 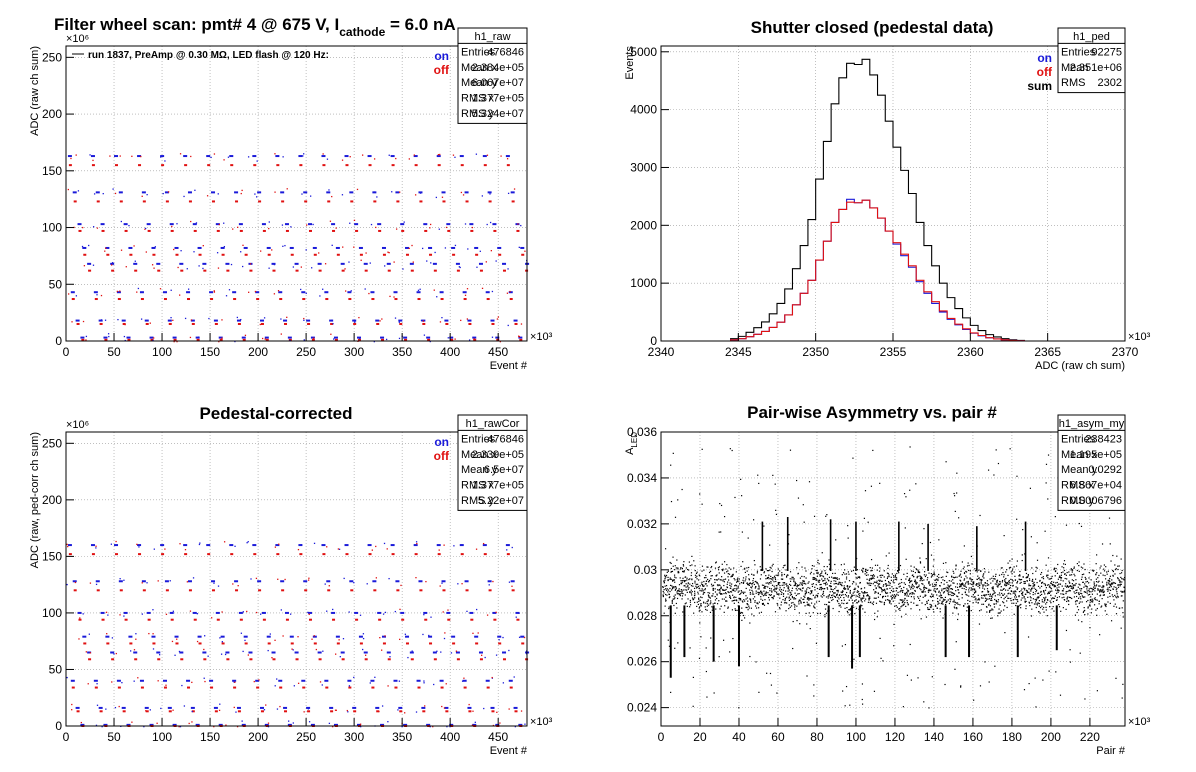 I want to click on stats-value: 92275, so click(x=1106, y=52).